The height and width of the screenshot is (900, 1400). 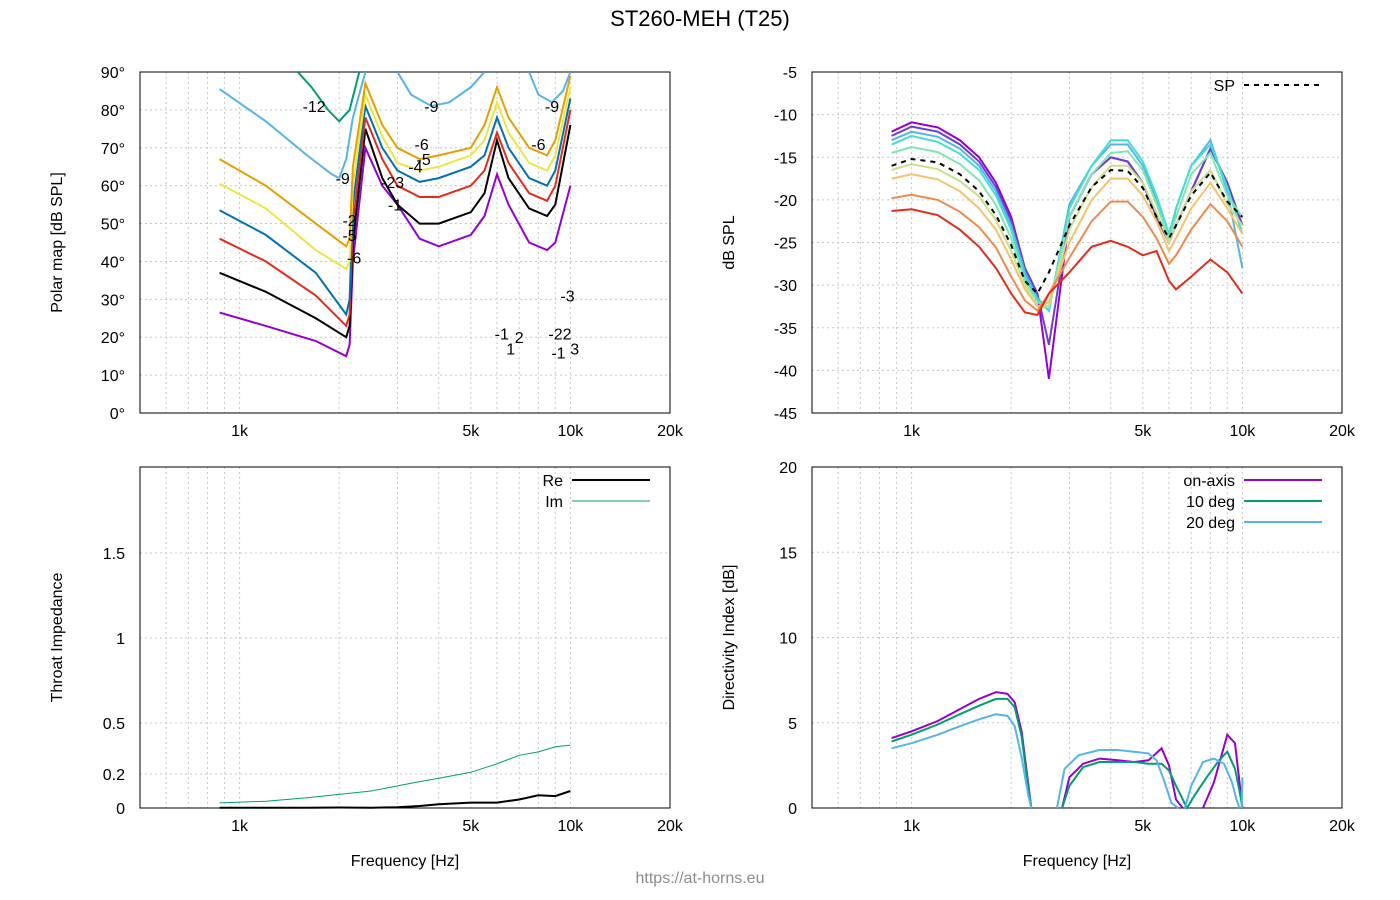 What do you see at coordinates (57, 242) in the screenshot?
I see `y-axis-label: Polar map [dB SPL]` at bounding box center [57, 242].